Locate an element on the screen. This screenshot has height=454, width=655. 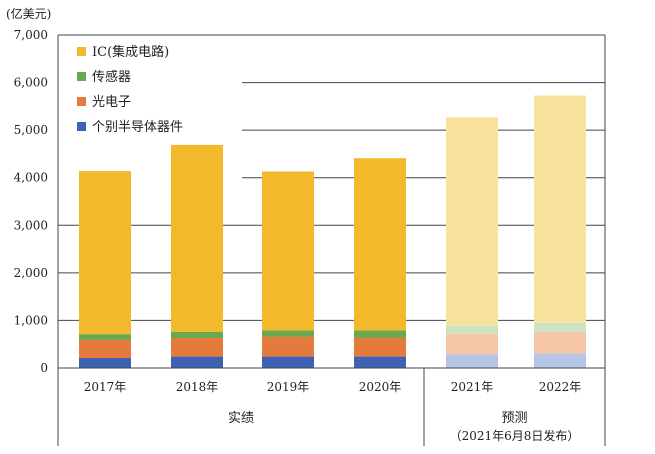
y-tick-label: 6,000 is located at coordinates (31, 83).